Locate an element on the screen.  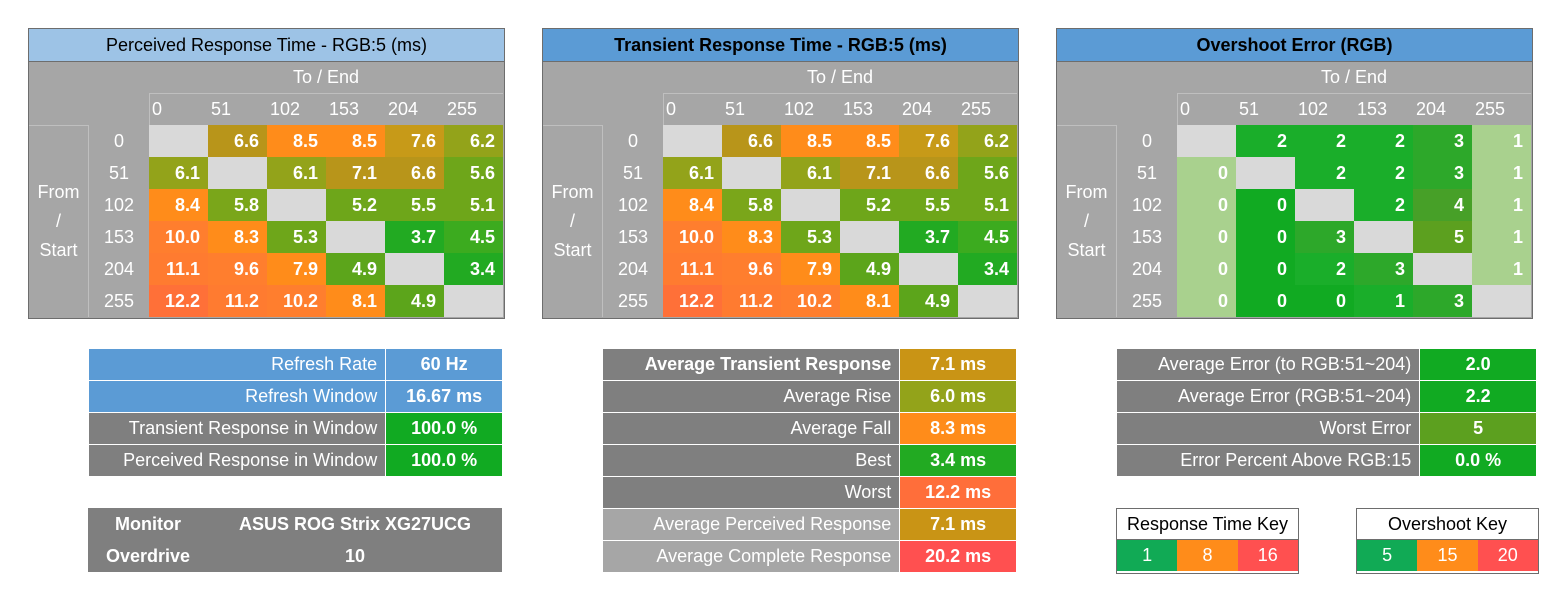
heatmap-cell: 11.1 is located at coordinates (692, 269).